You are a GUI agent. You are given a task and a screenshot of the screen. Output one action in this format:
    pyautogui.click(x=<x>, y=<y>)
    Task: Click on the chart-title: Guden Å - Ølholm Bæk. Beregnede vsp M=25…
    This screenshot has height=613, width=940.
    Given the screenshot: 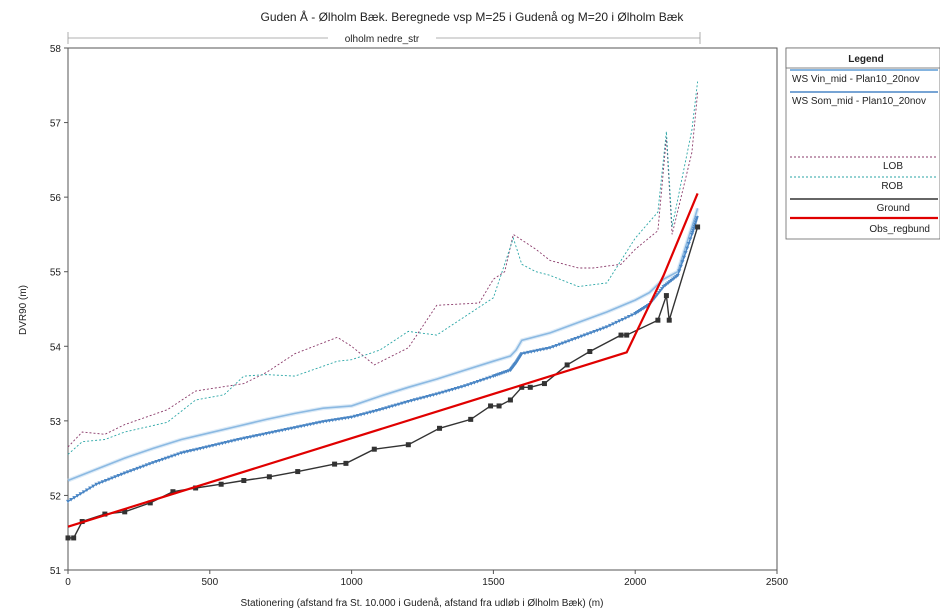 What is the action you would take?
    pyautogui.click(x=473, y=16)
    